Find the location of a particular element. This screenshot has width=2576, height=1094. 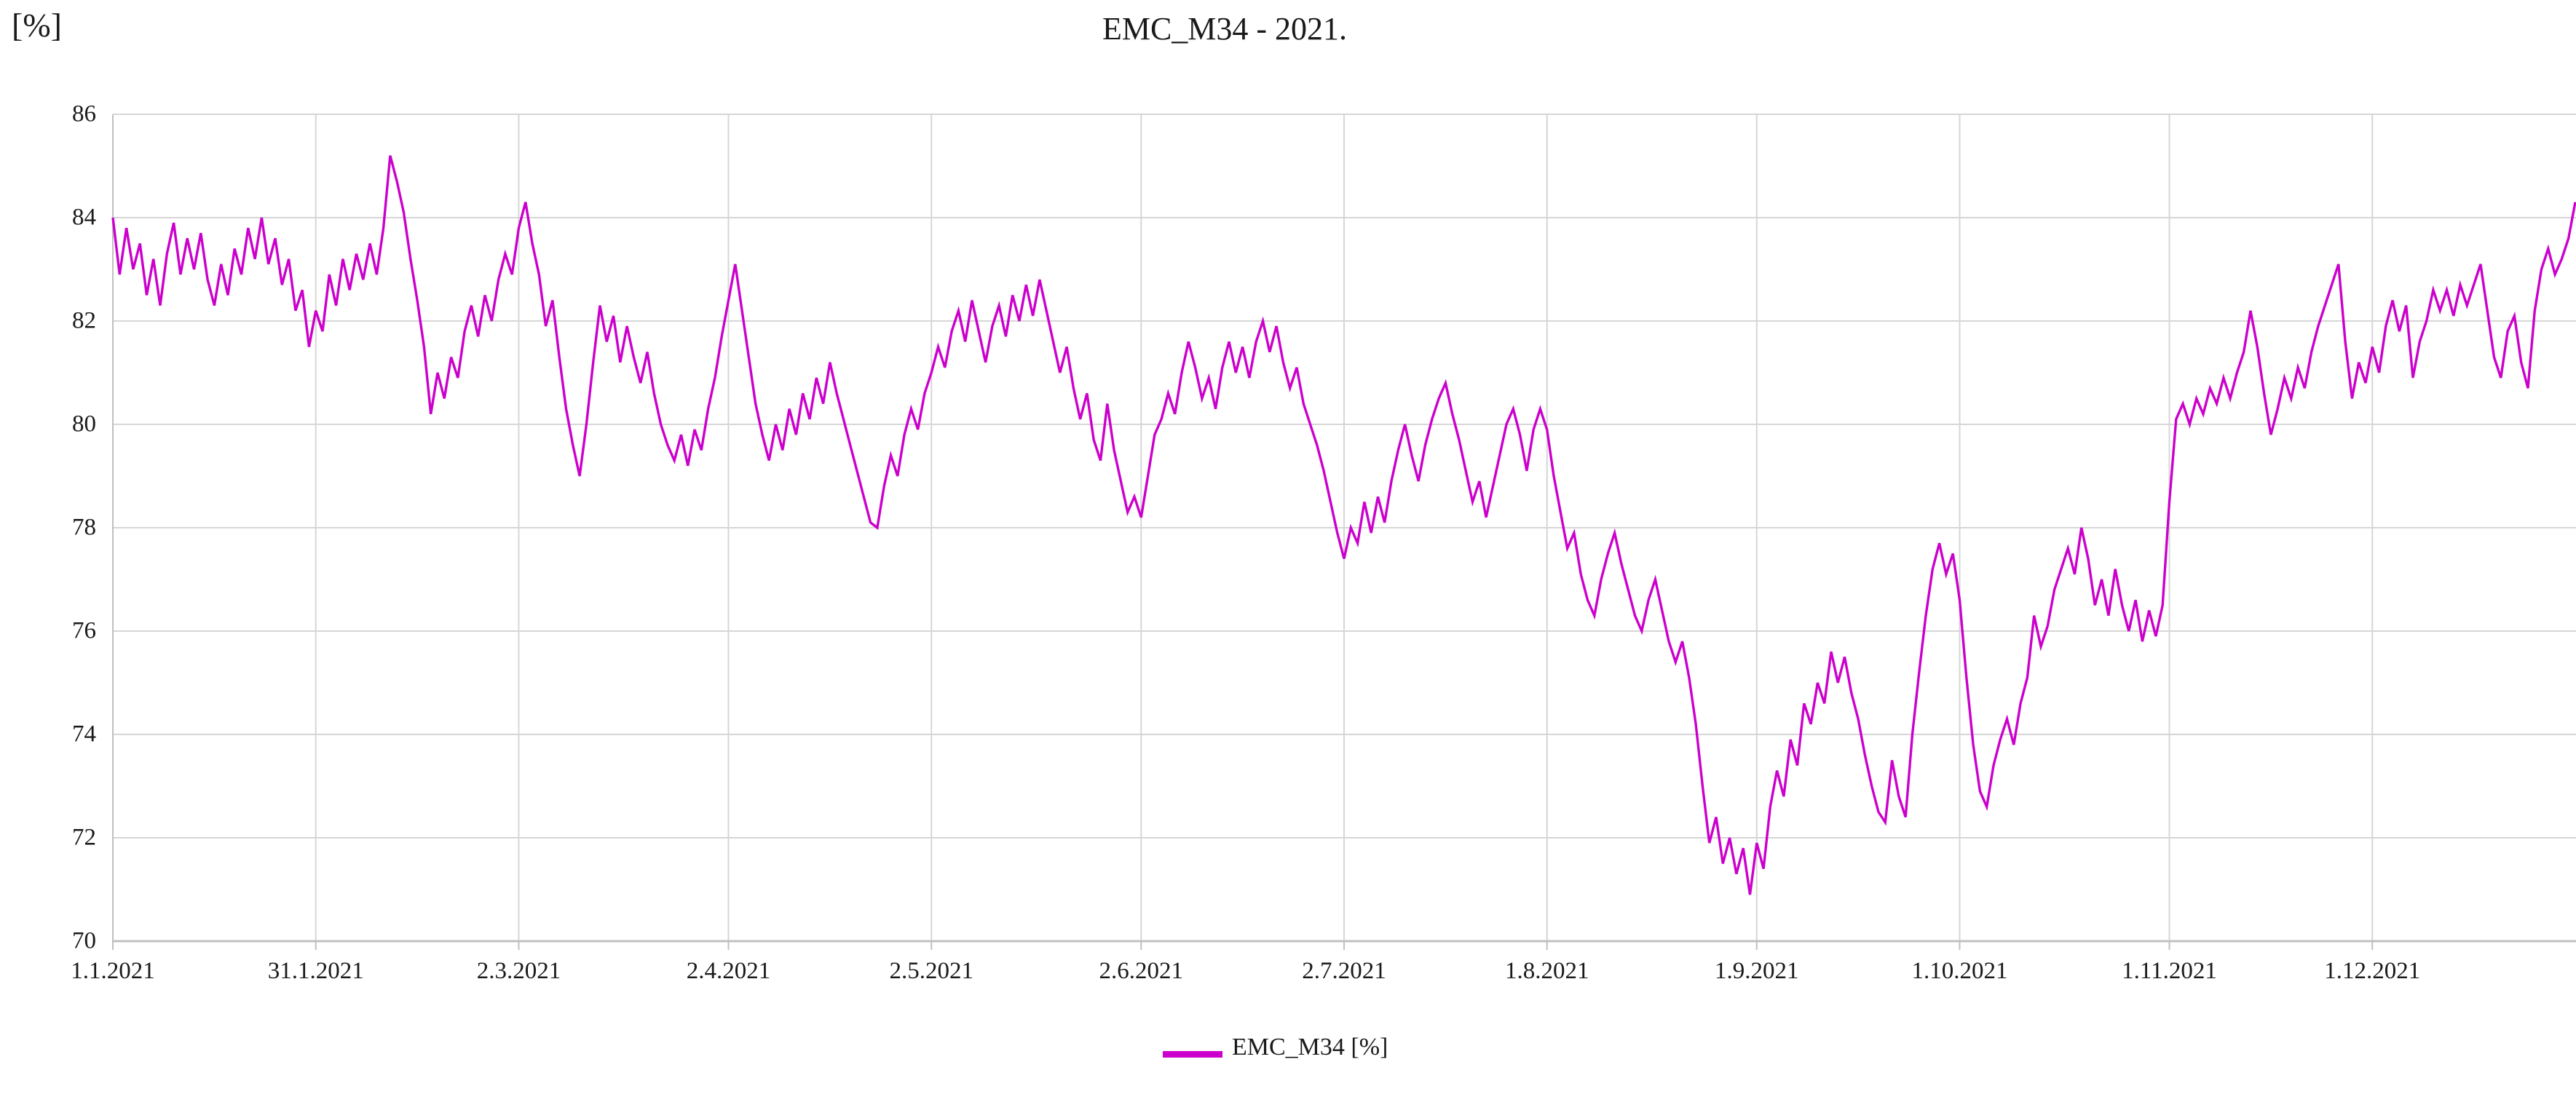

y-tick-label: 86 is located at coordinates (84, 113).